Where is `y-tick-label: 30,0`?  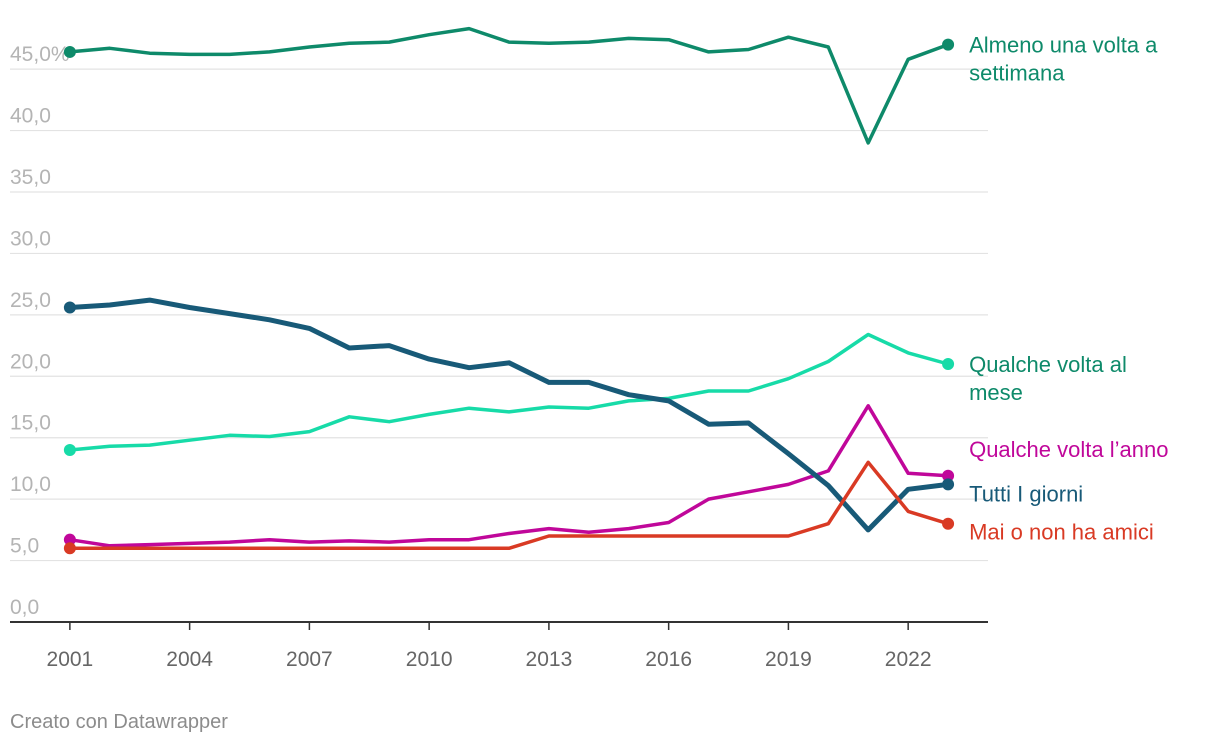 y-tick-label: 30,0 is located at coordinates (30, 238).